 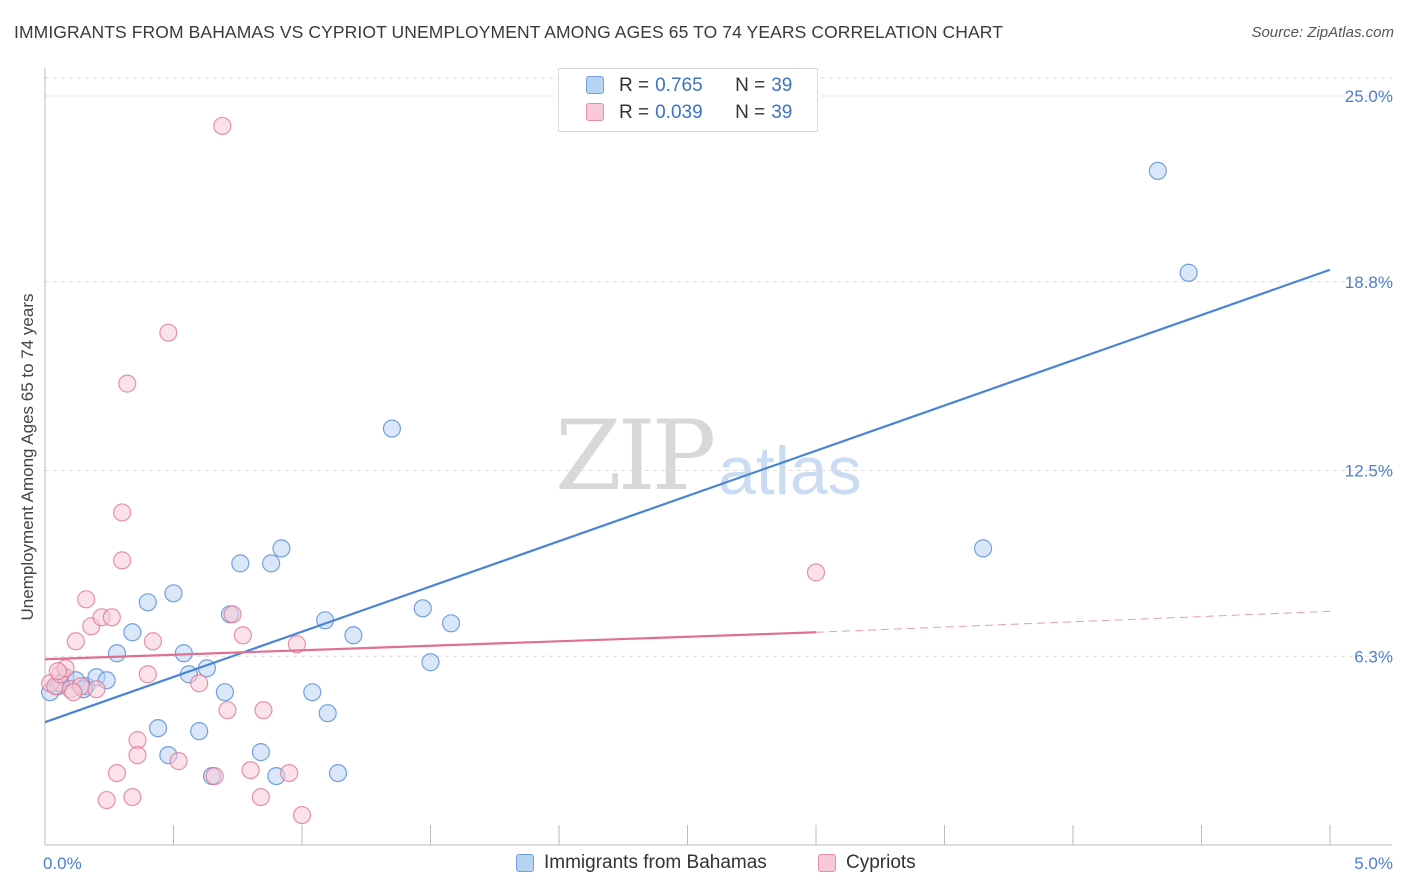 I want to click on legend-r-value: 0.039, so click(x=679, y=112).